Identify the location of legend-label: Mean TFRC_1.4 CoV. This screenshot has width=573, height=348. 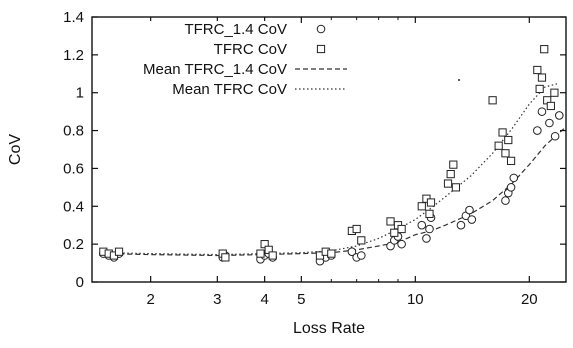
(215, 69).